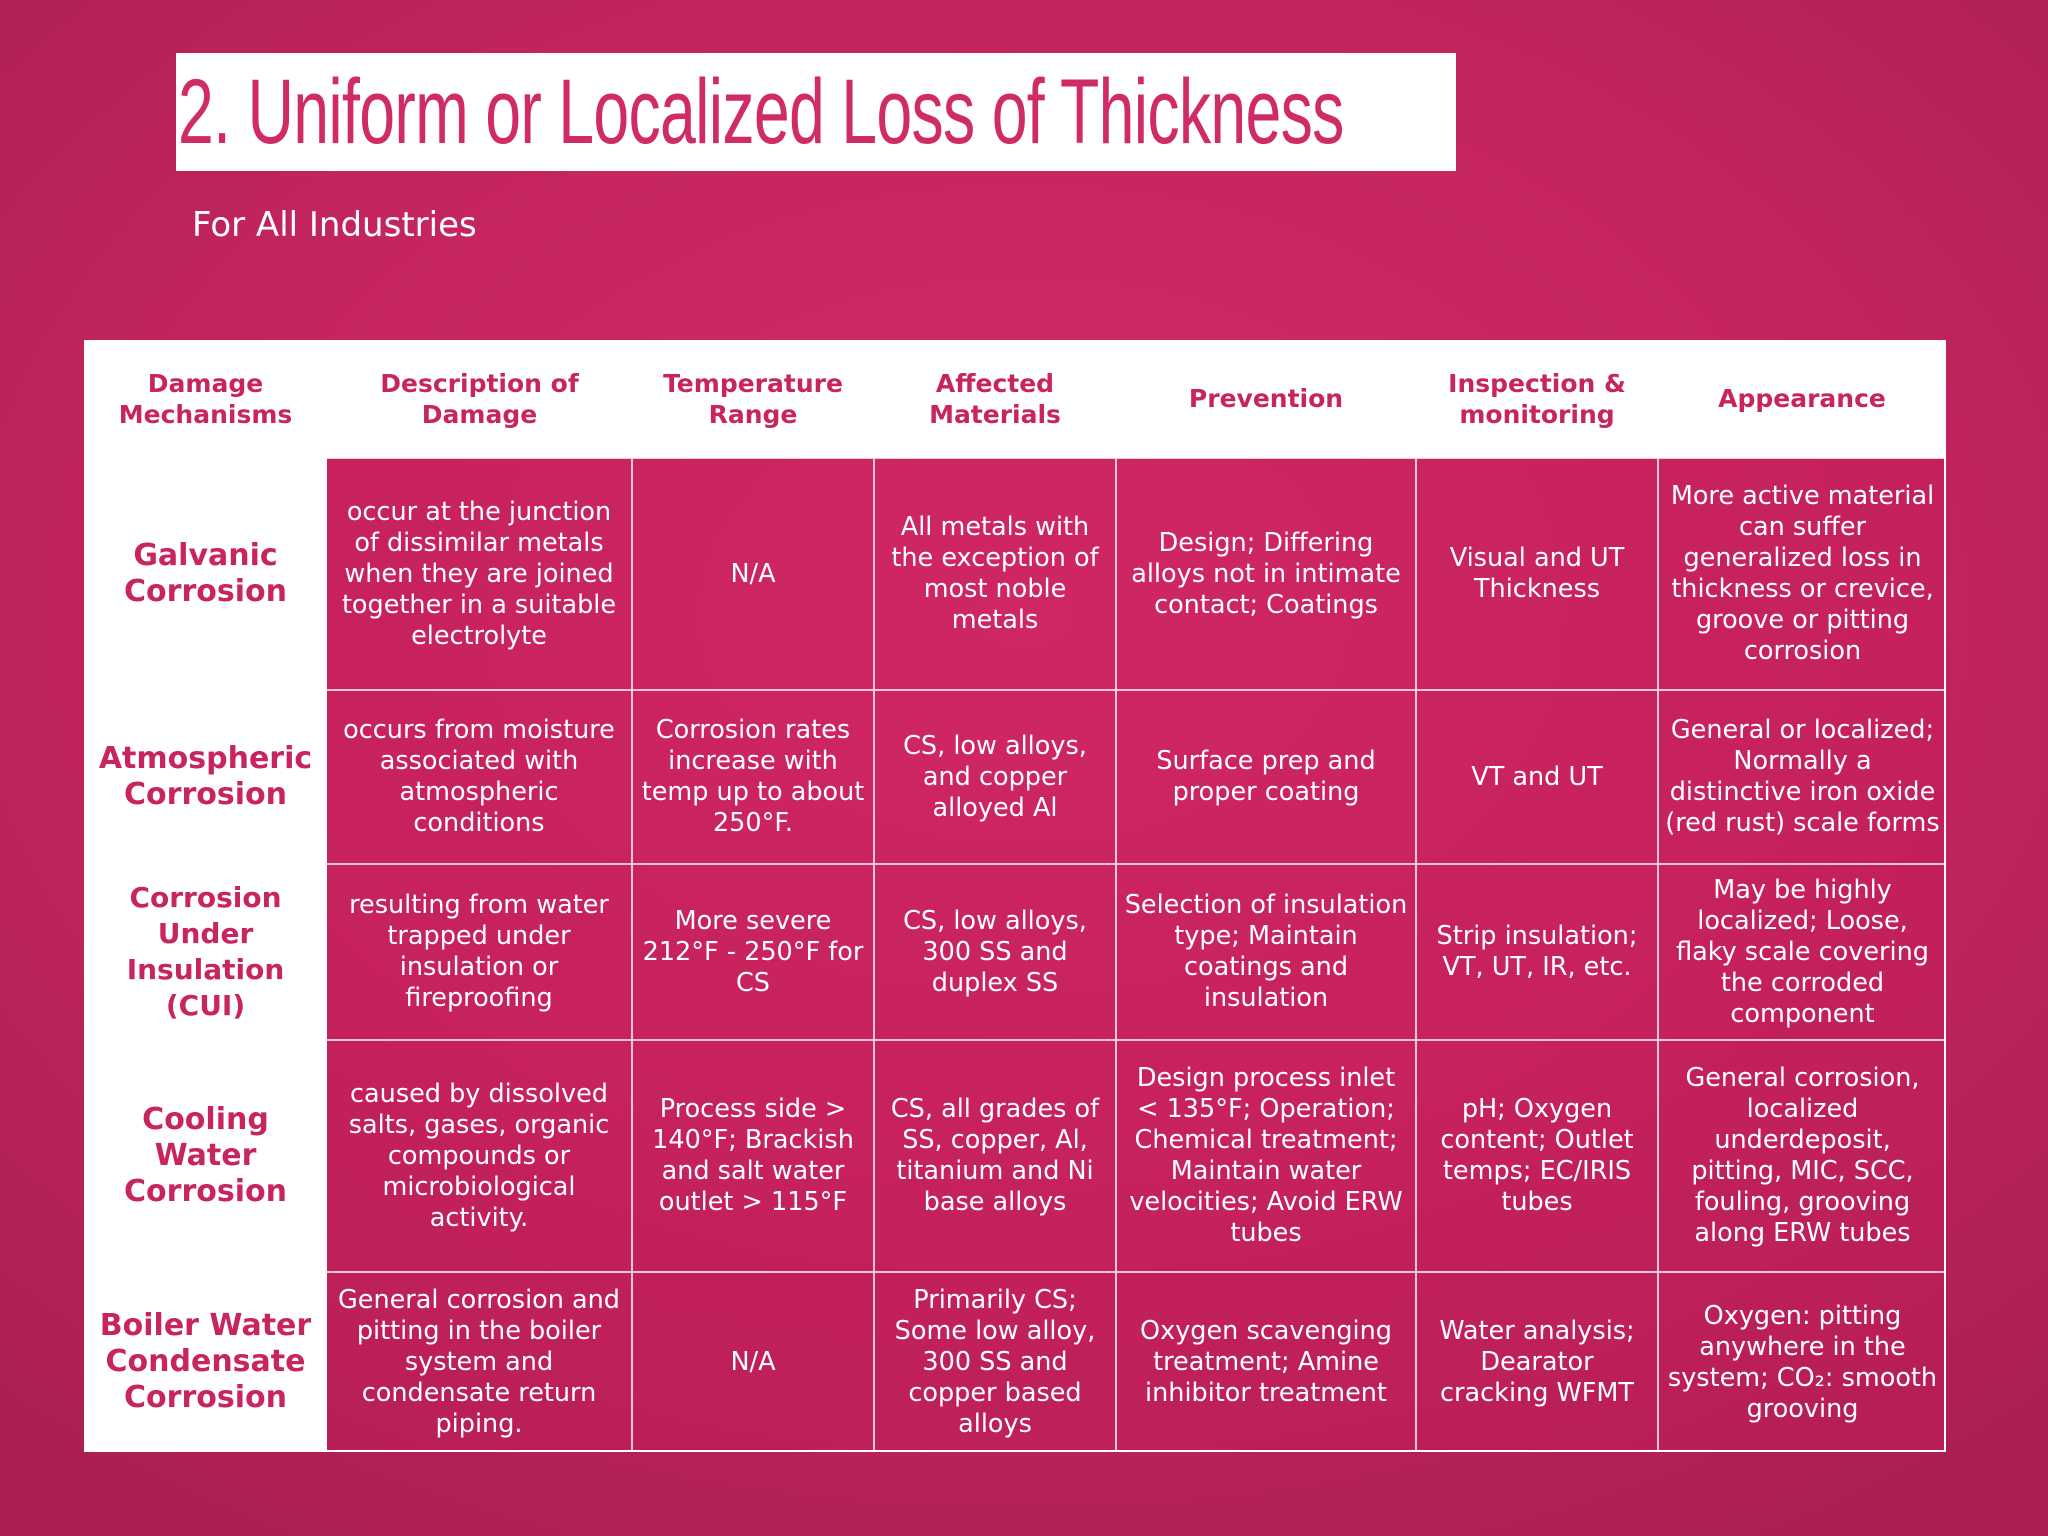  Describe the element at coordinates (995, 399) in the screenshot. I see `header-affected-materials: Affected Materials` at that location.